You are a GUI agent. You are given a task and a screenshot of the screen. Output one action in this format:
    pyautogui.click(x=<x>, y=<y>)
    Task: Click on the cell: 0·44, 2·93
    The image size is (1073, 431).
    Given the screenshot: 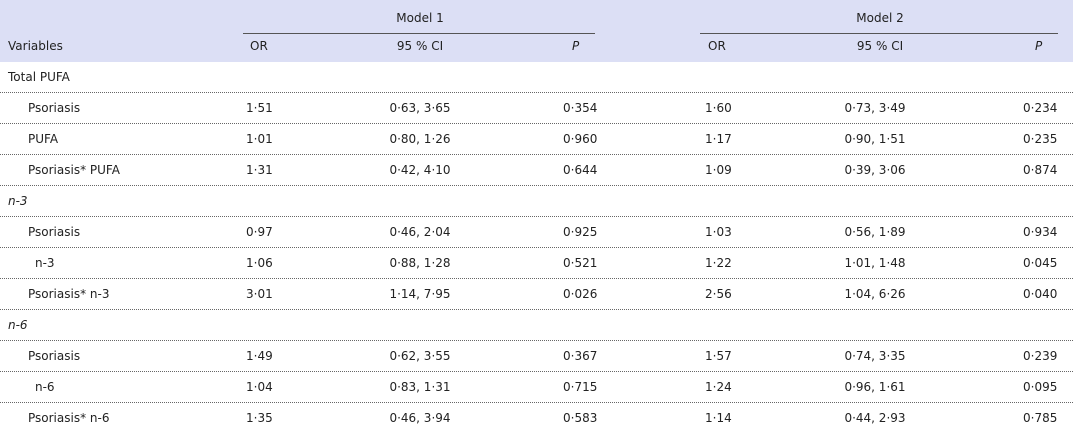 What is the action you would take?
    pyautogui.click(x=875, y=418)
    